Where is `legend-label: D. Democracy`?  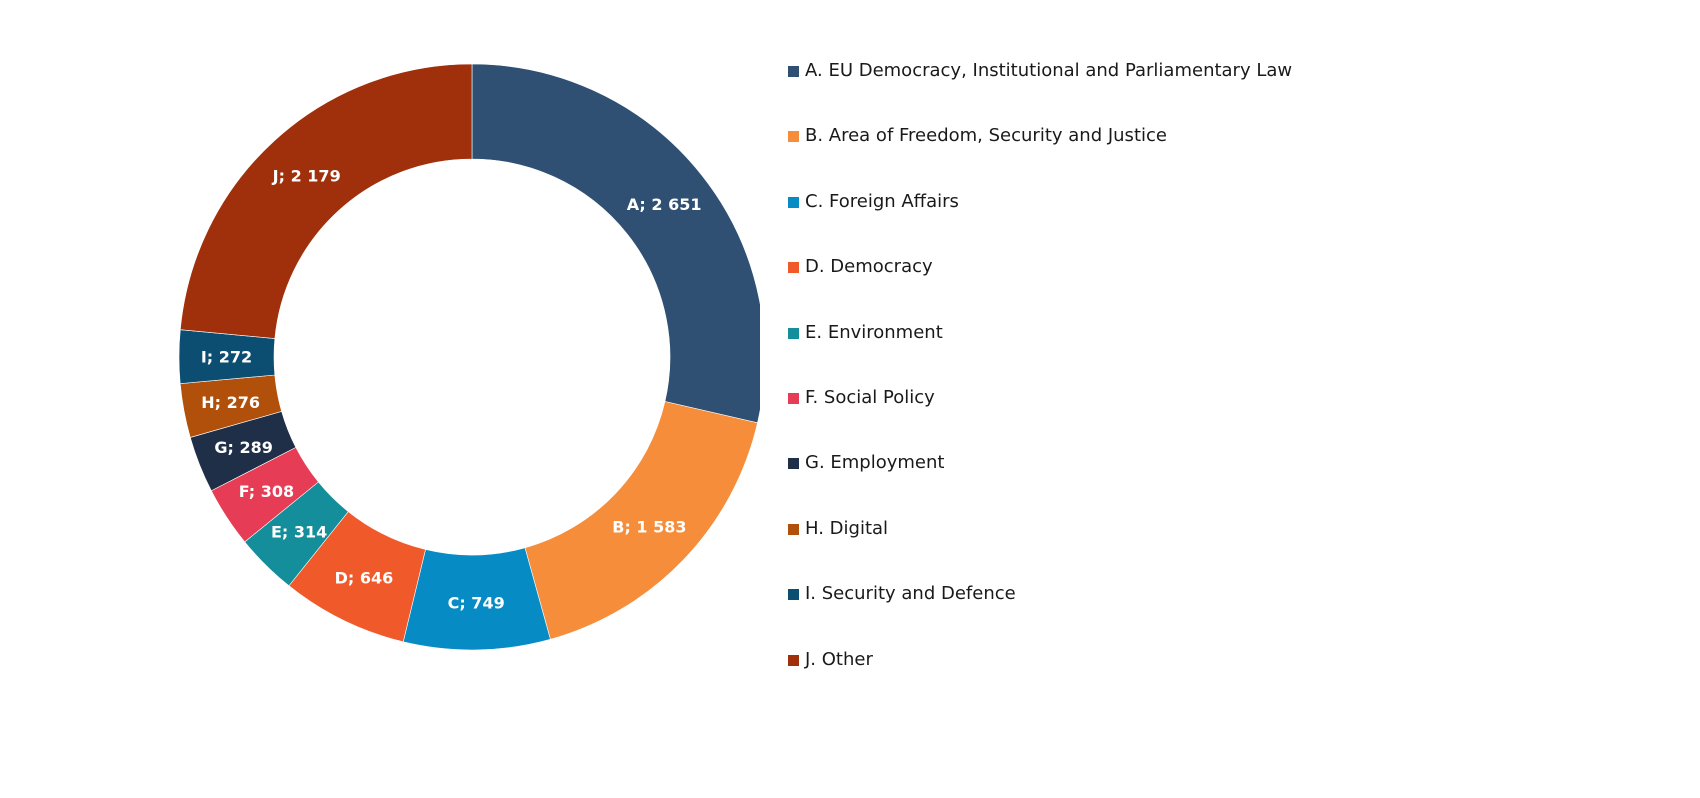
legend-label: D. Democracy is located at coordinates (869, 267).